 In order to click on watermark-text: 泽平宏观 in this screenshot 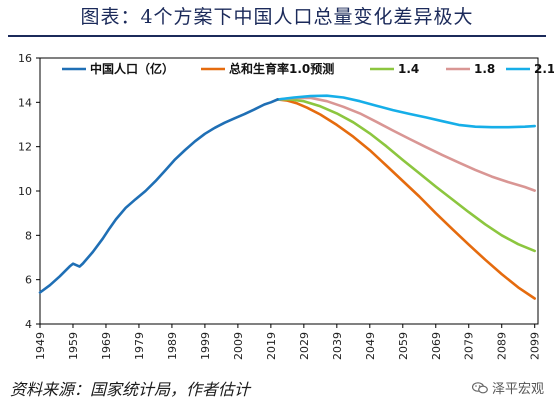, I will do `click(517, 389)`.